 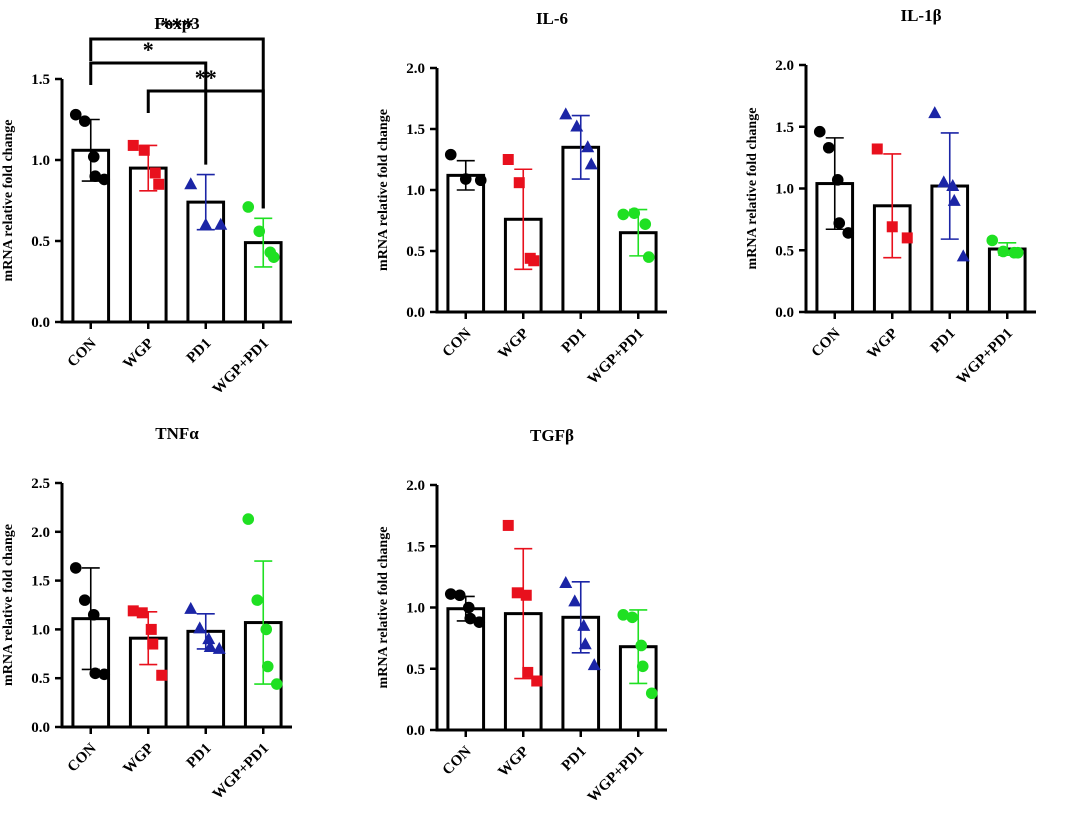 I want to click on chart-title: TNFα, so click(x=177, y=433).